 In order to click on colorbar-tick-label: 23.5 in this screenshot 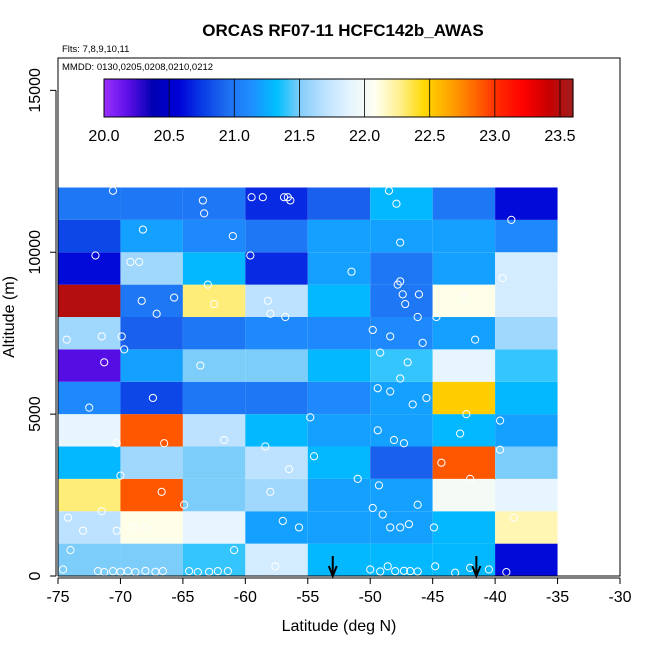, I will do `click(559, 136)`.